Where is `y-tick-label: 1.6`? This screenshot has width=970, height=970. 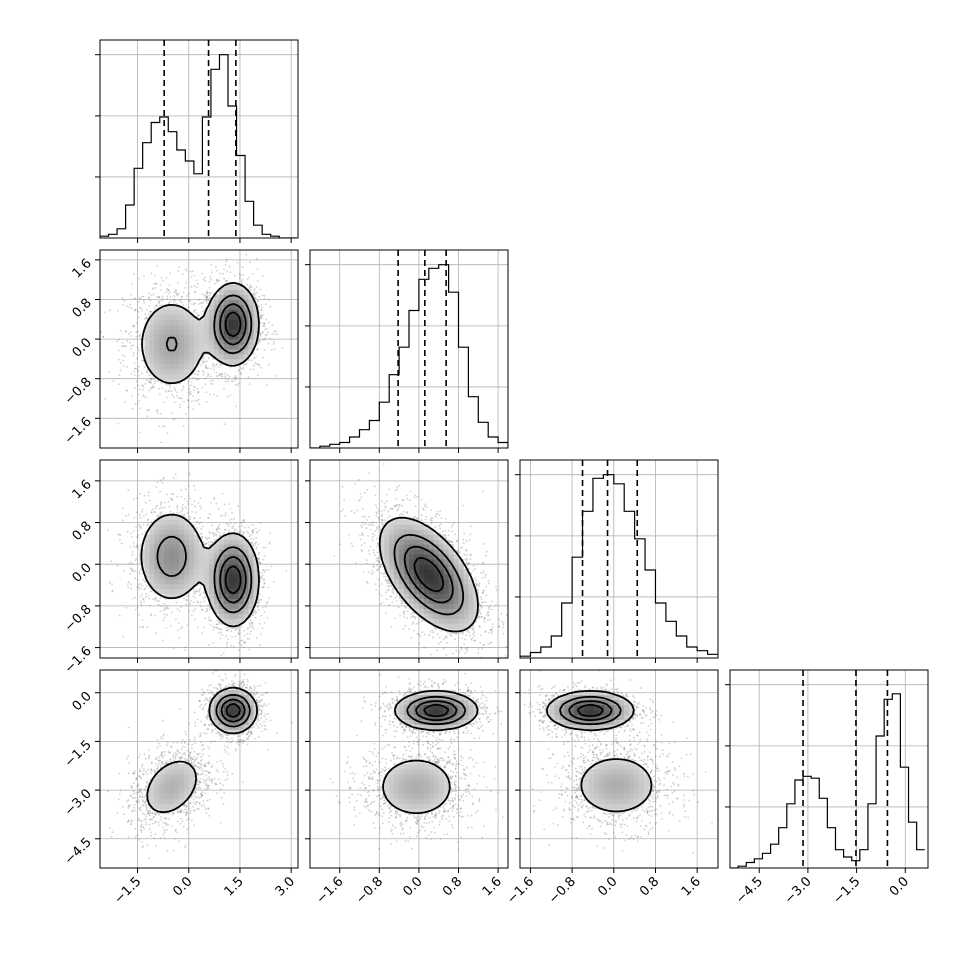 y-tick-label: 1.6 is located at coordinates (82, 268).